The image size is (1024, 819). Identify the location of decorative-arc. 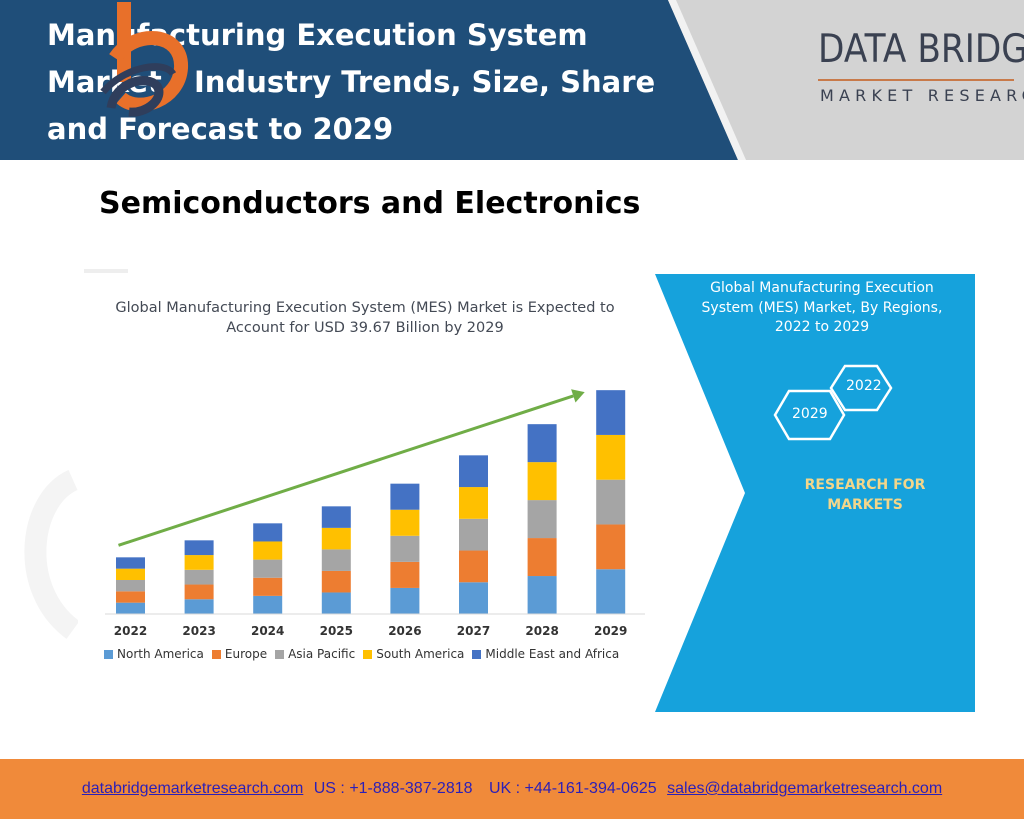
(51, 554).